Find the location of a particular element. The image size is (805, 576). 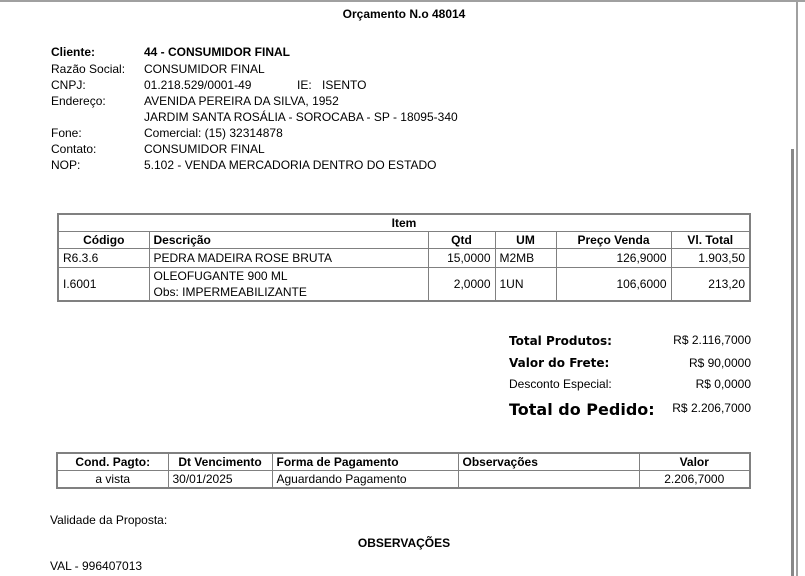

validade-label: Validade da Proposta: is located at coordinates (109, 520).